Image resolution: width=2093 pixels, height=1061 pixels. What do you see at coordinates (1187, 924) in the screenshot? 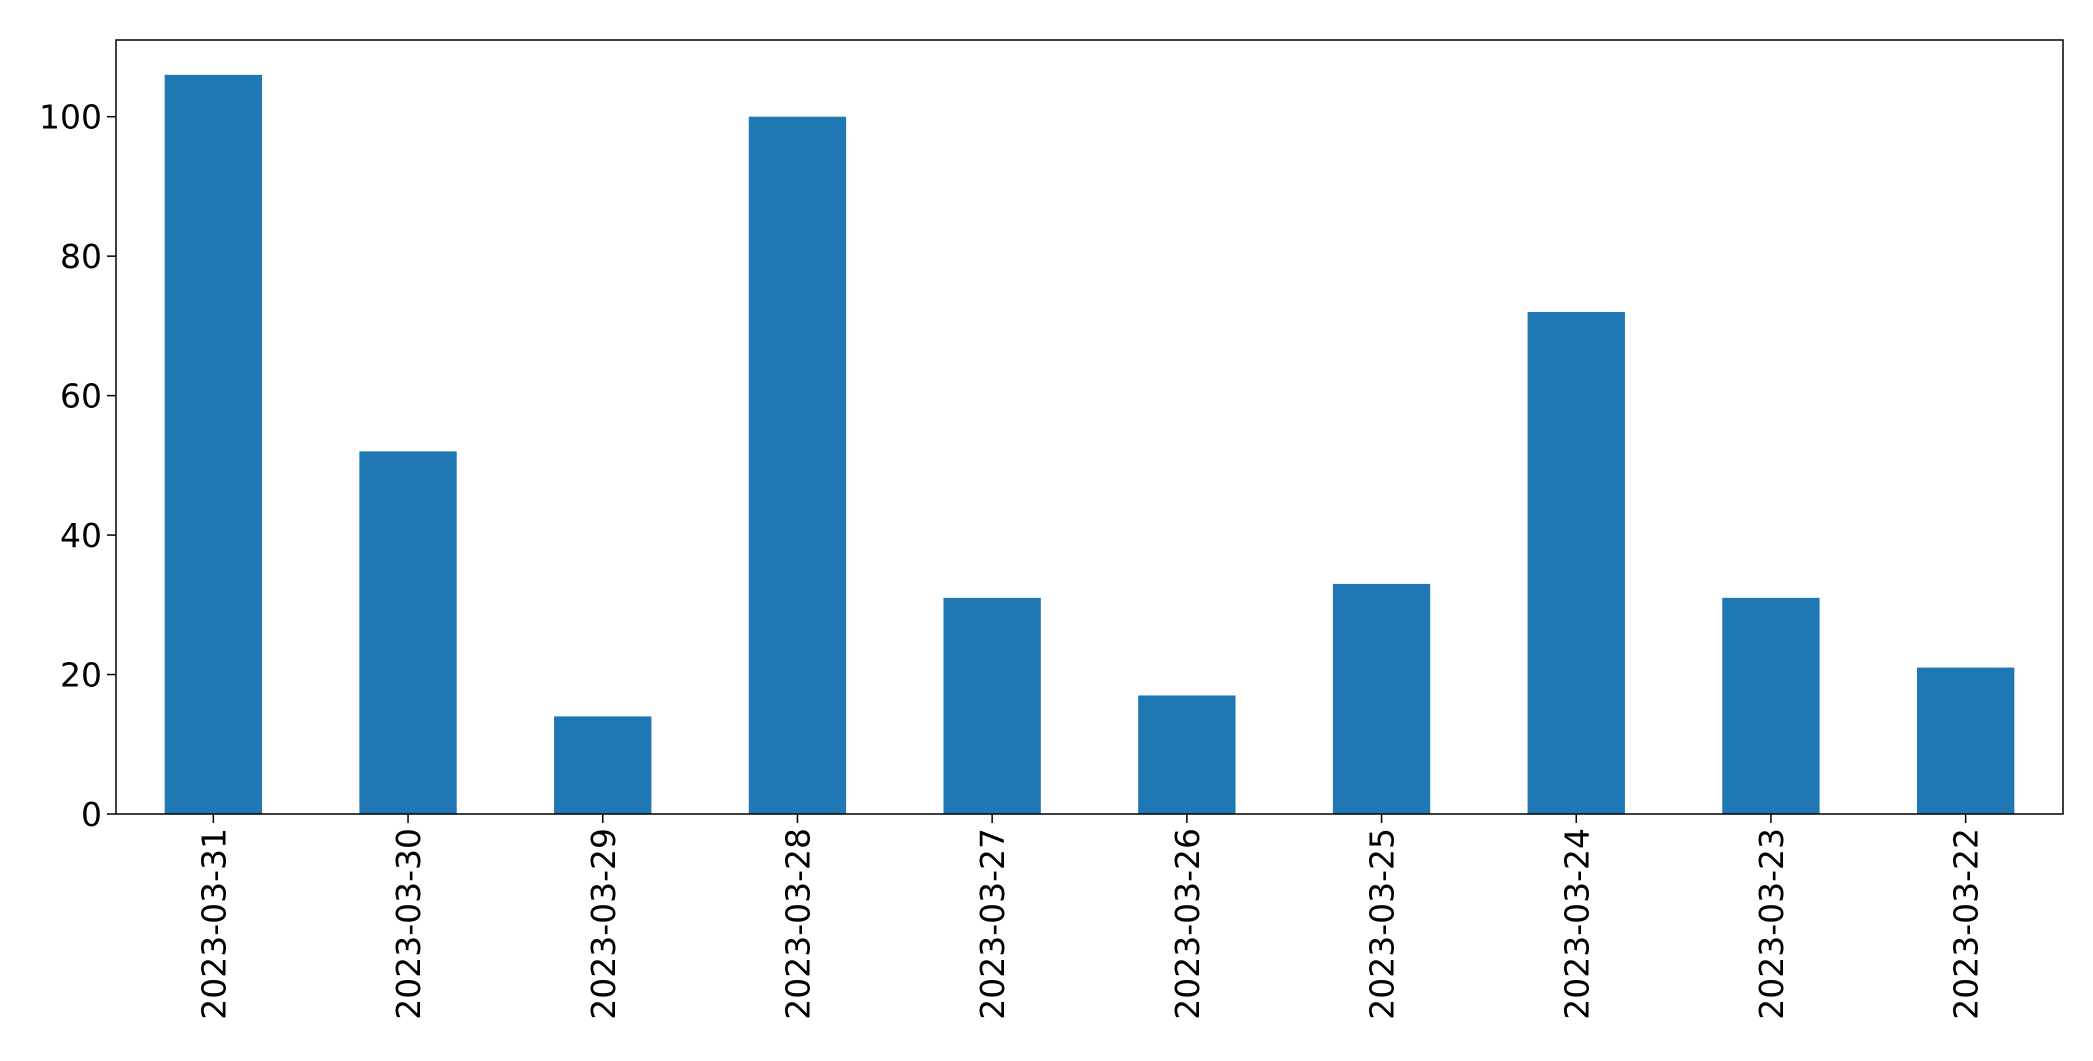
I see `x-tick-label: 2023-03-26` at bounding box center [1187, 924].